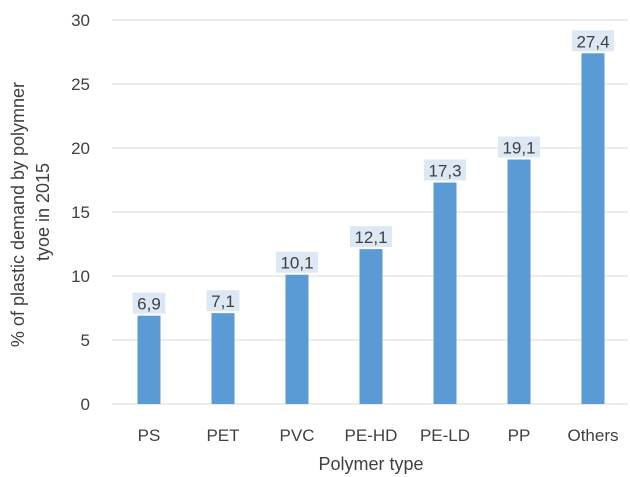 This screenshot has width=630, height=477. Describe the element at coordinates (371, 435) in the screenshot. I see `x-tick-label: PE-HD` at that location.